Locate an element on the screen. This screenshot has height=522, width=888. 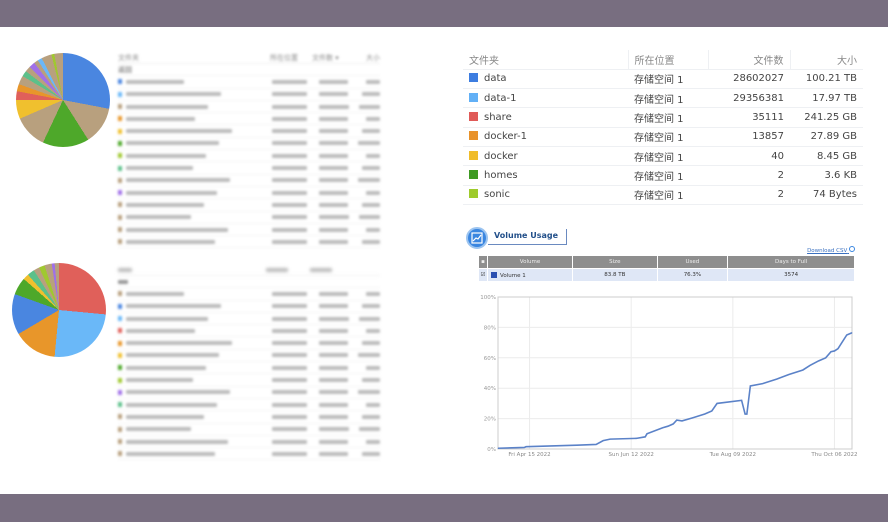
header-count: 文件数 ▾ is located at coordinates (325, 57).